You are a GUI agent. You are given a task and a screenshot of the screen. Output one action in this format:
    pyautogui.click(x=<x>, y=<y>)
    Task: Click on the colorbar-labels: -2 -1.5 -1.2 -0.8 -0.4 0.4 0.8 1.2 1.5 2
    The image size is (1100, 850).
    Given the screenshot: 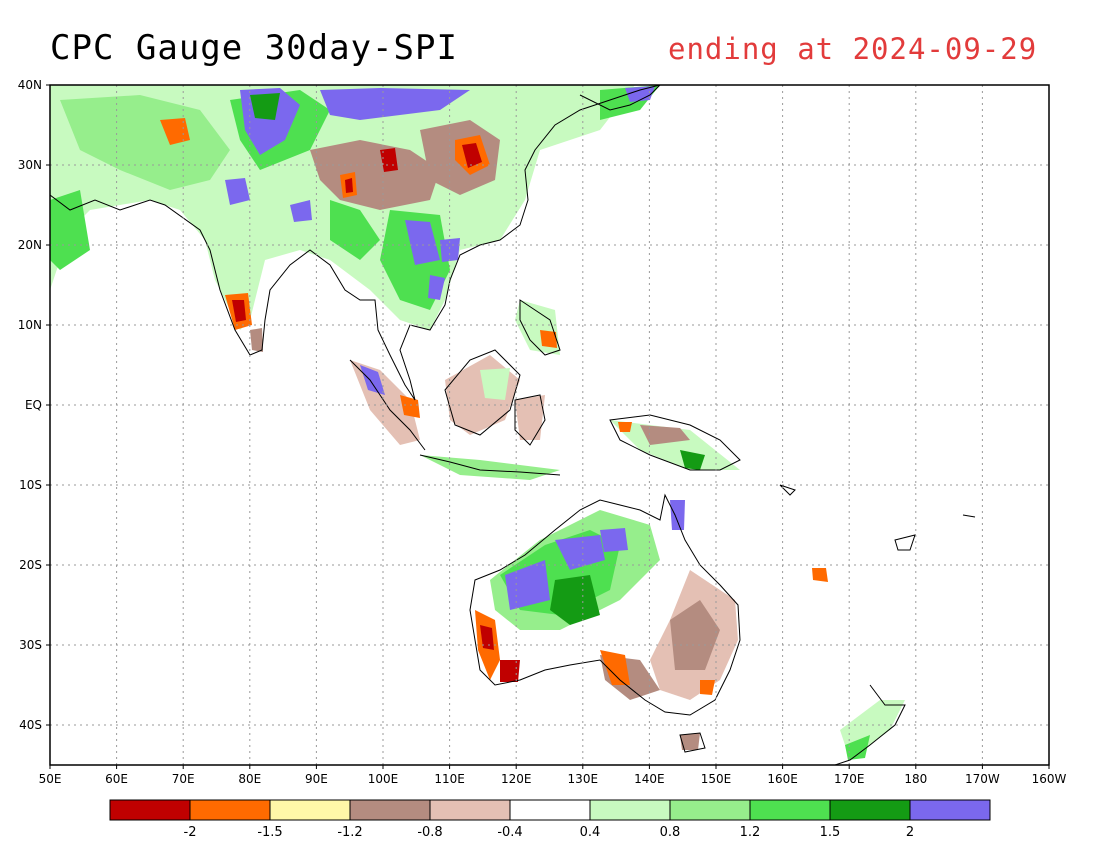 What is the action you would take?
    pyautogui.click(x=549, y=832)
    